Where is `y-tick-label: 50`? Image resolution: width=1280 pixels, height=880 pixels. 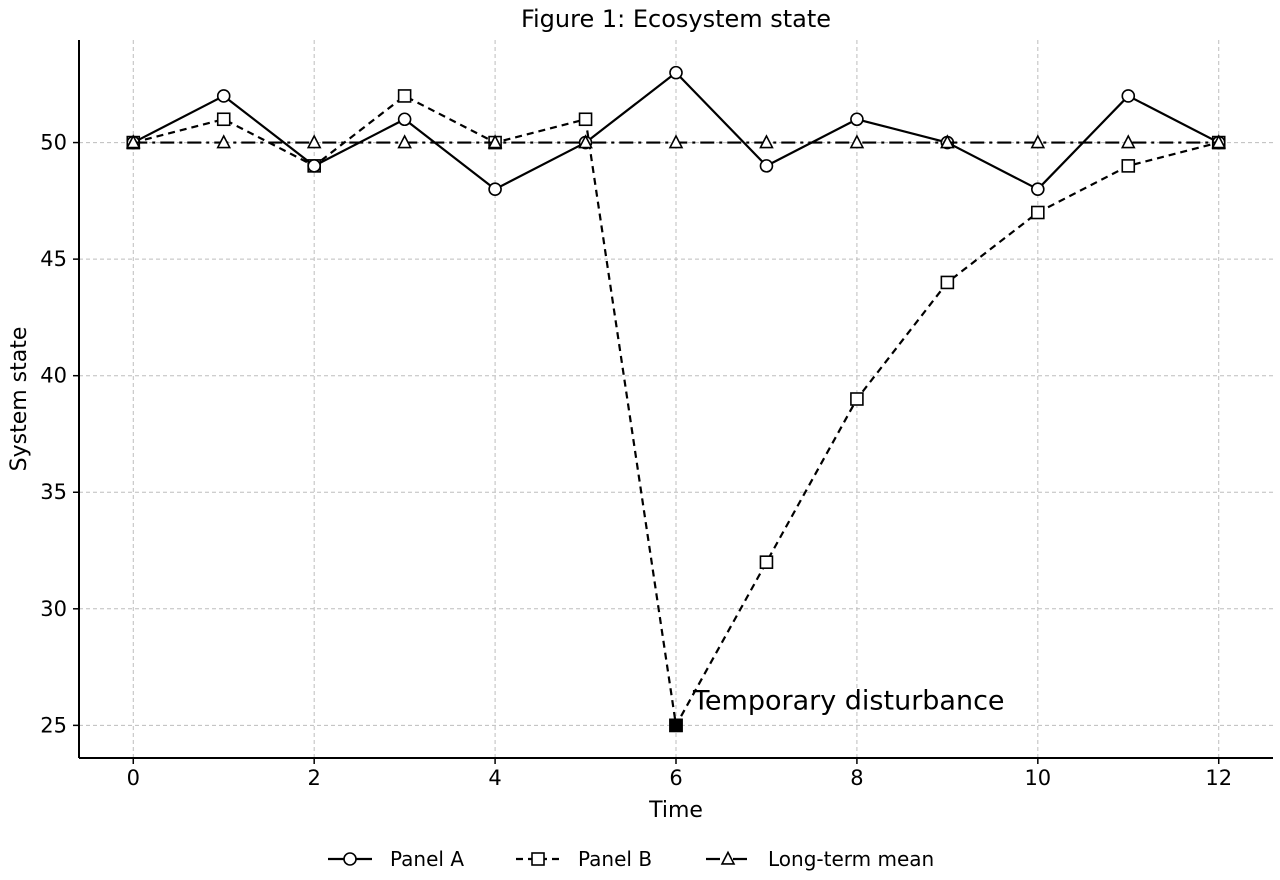 y-tick-label: 50 is located at coordinates (53, 143).